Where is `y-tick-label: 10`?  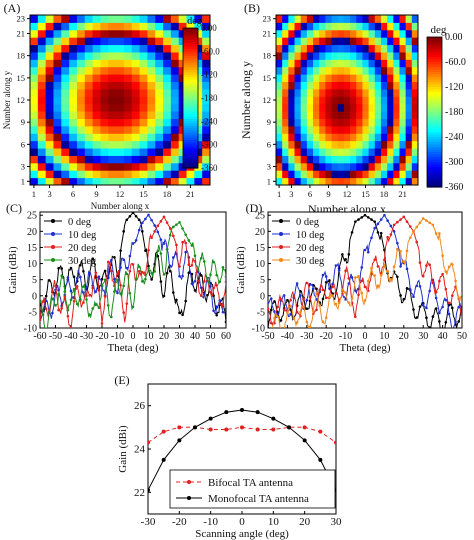 y-tick-label: 10 is located at coordinates (32, 264).